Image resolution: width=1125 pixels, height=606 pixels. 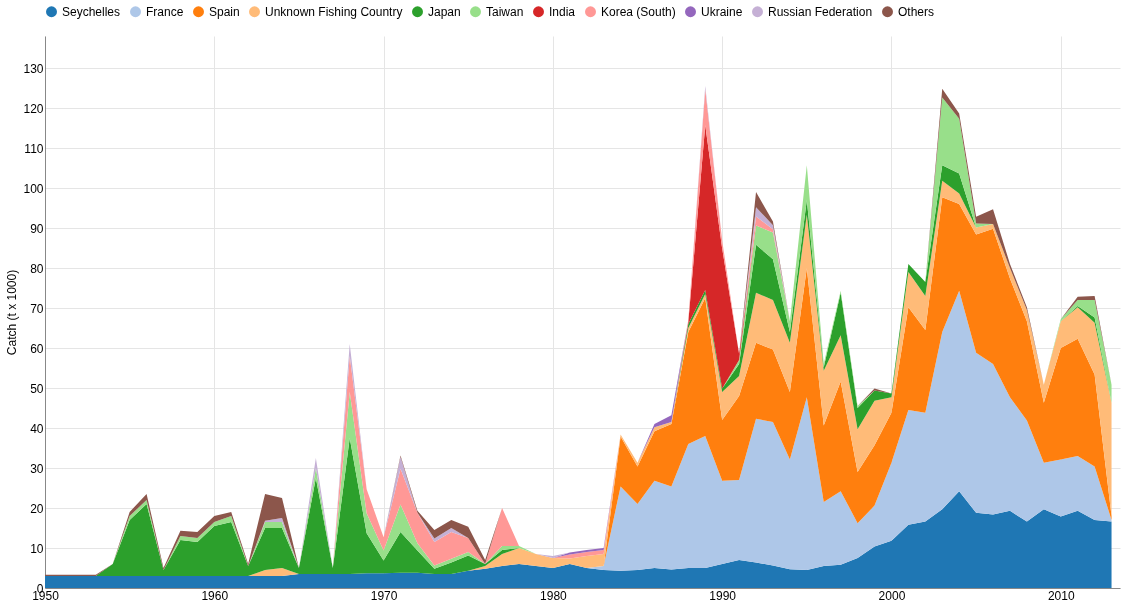 What do you see at coordinates (165, 11) in the screenshot?
I see `legend-label: France` at bounding box center [165, 11].